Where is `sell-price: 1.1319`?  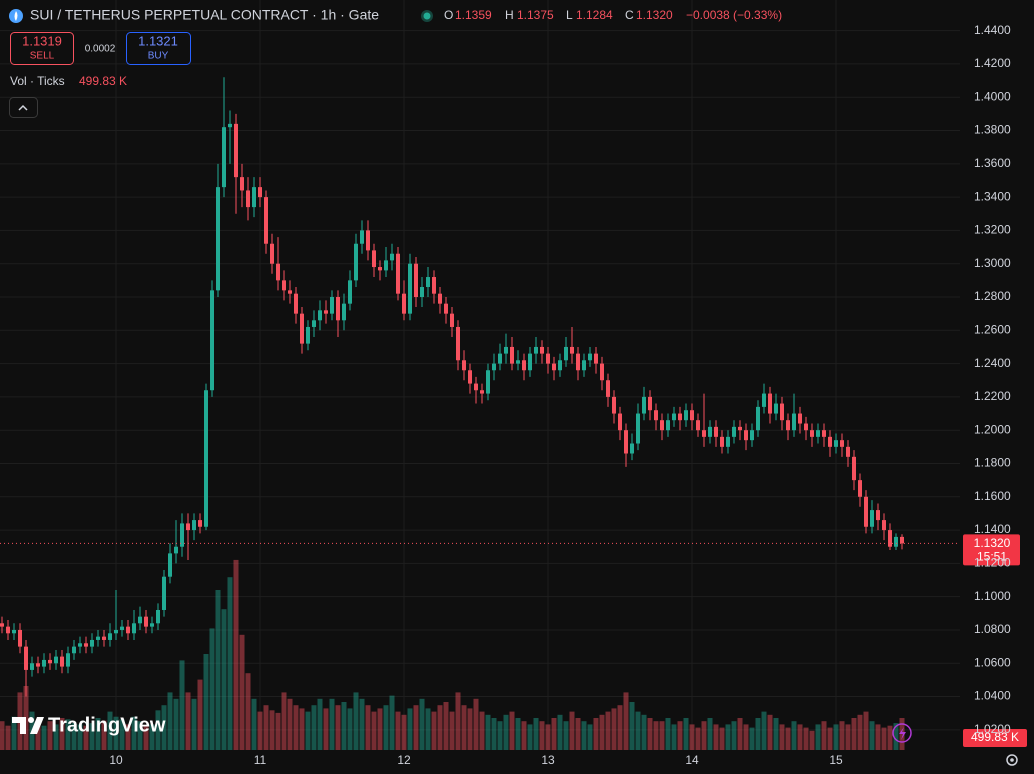 sell-price: 1.1319 is located at coordinates (42, 40).